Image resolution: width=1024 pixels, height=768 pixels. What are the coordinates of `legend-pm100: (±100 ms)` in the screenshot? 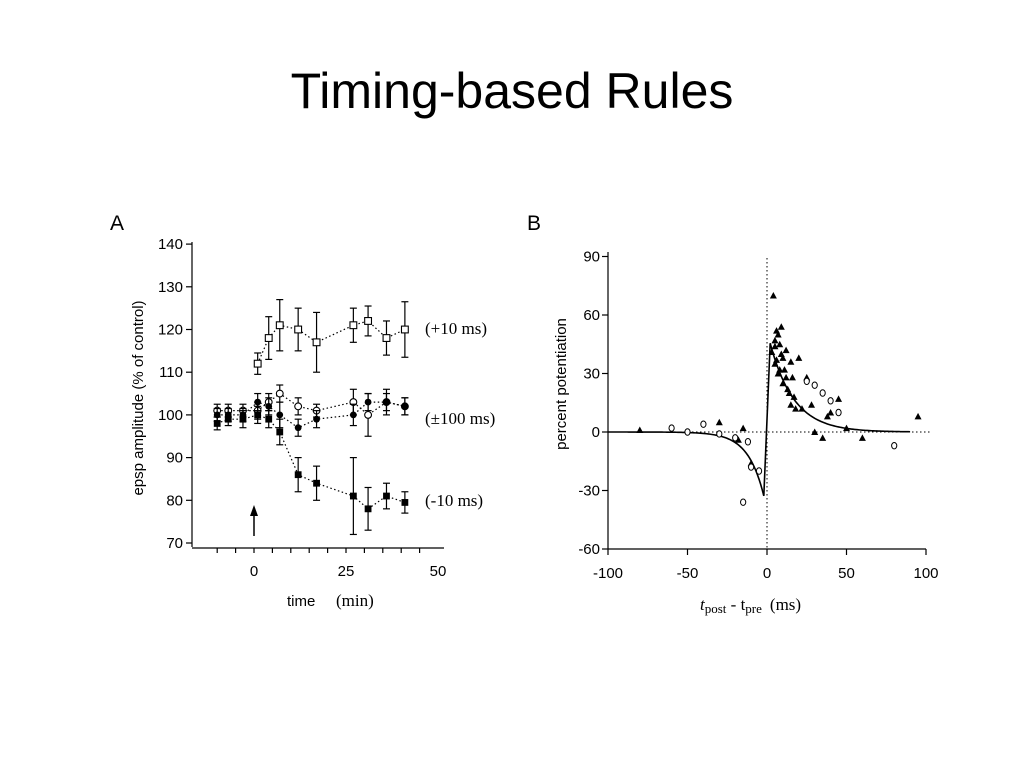 It's located at (460, 418).